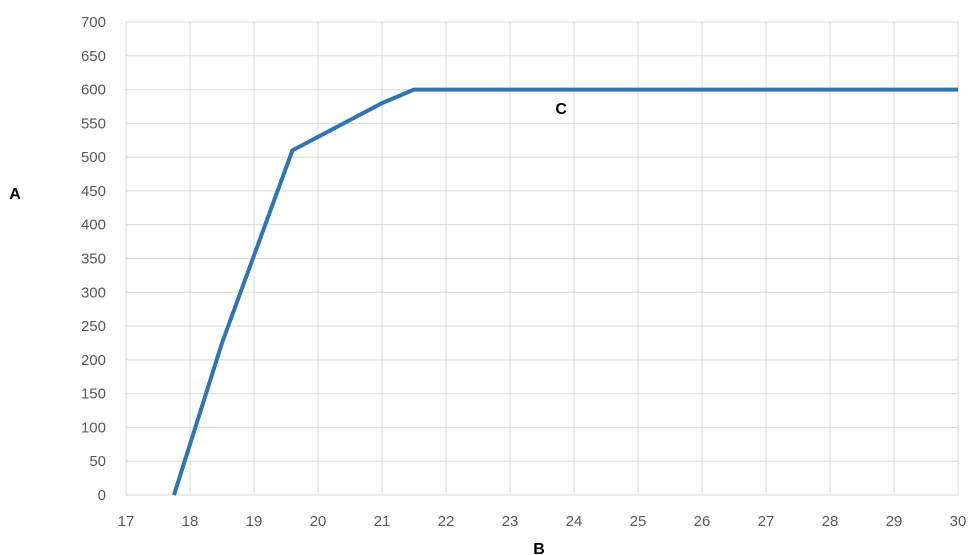  I want to click on x-tick-label: 17, so click(126, 521).